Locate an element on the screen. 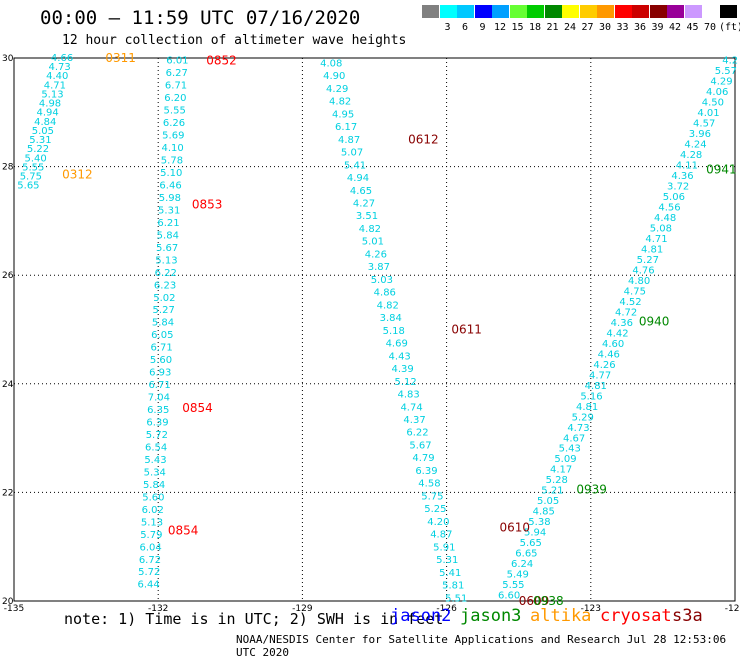  satellite-name: s3a is located at coordinates (687, 616).